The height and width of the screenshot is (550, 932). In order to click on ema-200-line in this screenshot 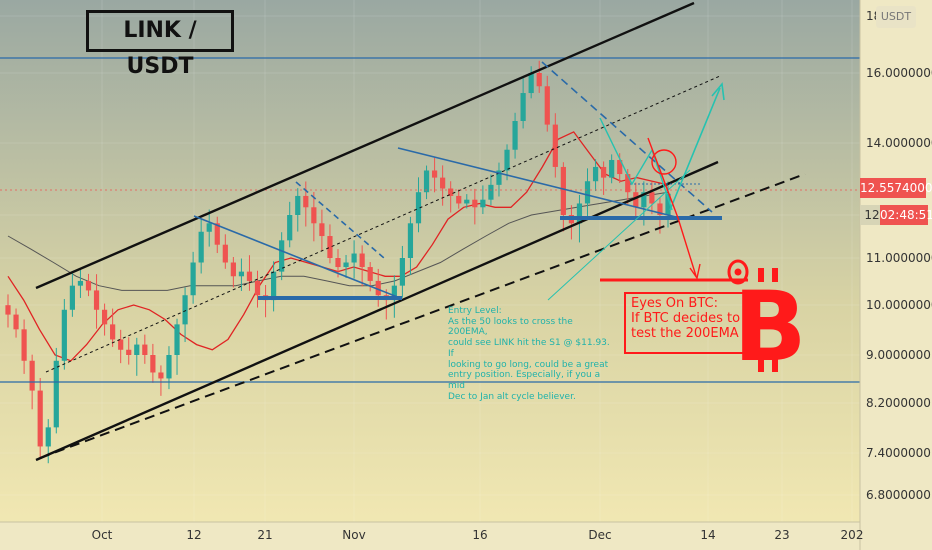, I will do `click(338, 241)`.